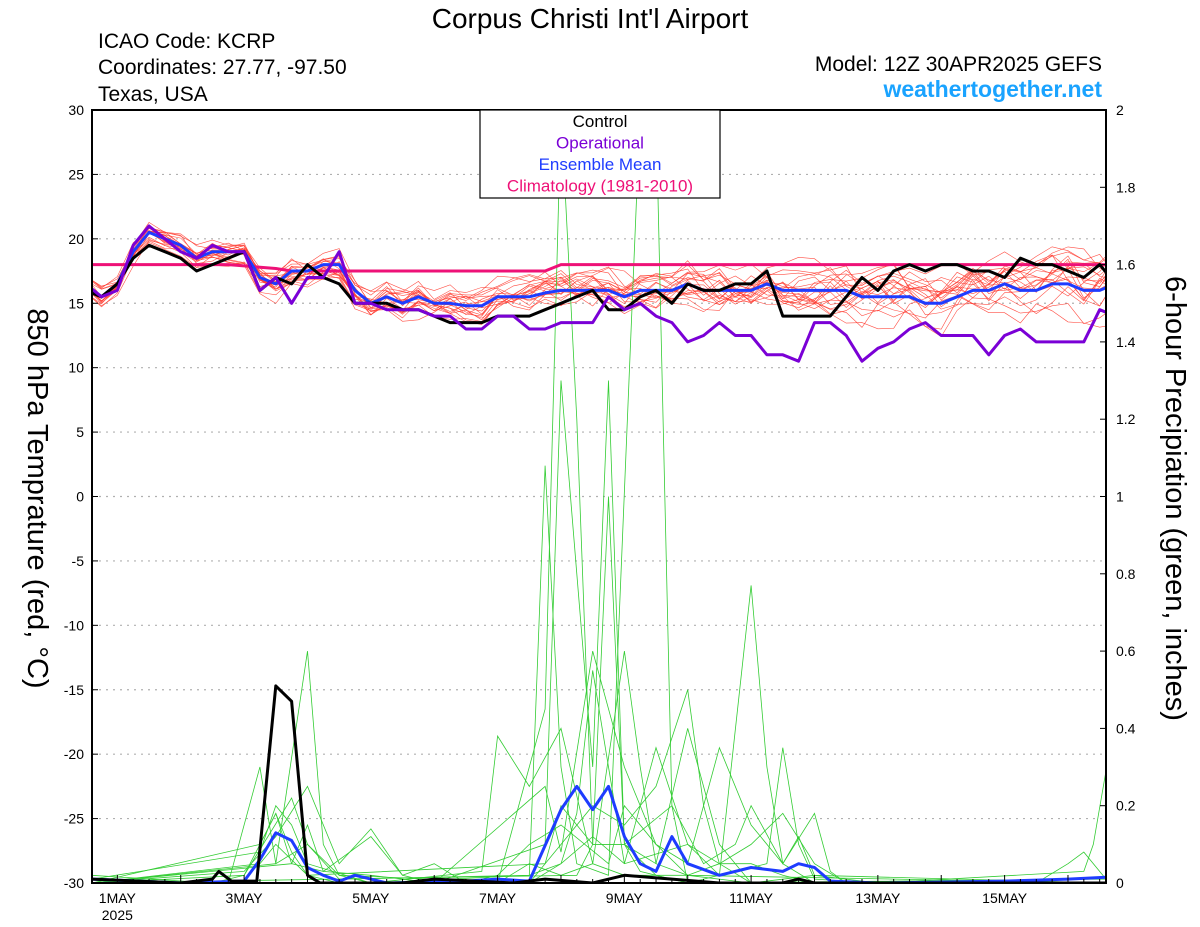 The height and width of the screenshot is (927, 1200). What do you see at coordinates (600, 143) in the screenshot?
I see `legend-entry: Operational` at bounding box center [600, 143].